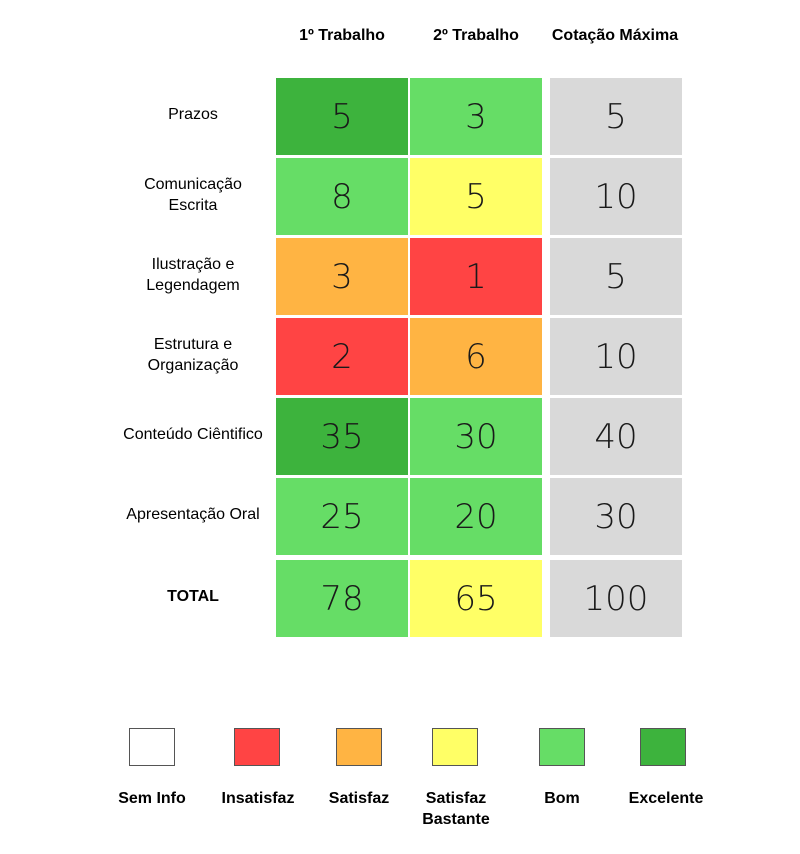 The image size is (800, 854). Describe the element at coordinates (616, 116) in the screenshot. I see `cell-prazos-cotacao-maxima: 5` at that location.